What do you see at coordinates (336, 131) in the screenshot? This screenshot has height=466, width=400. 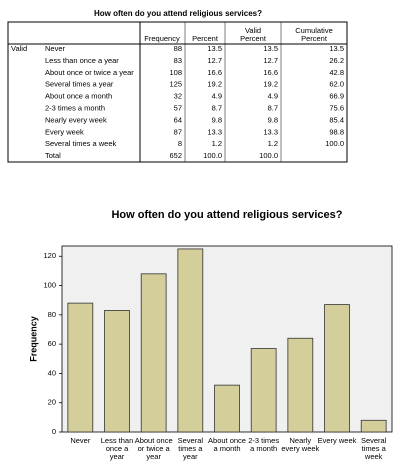 I see `cell: 98.8` at bounding box center [336, 131].